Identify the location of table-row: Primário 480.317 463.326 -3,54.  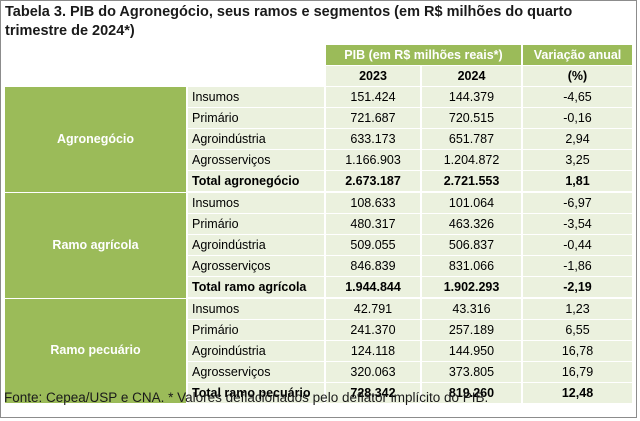
(318, 224).